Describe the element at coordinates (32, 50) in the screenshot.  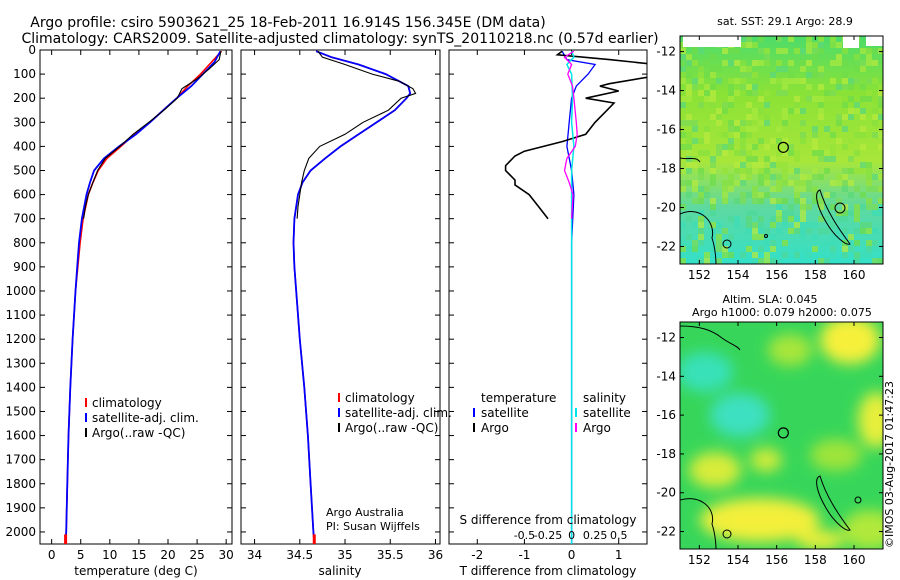
I see `y-tick-label: 0` at that location.